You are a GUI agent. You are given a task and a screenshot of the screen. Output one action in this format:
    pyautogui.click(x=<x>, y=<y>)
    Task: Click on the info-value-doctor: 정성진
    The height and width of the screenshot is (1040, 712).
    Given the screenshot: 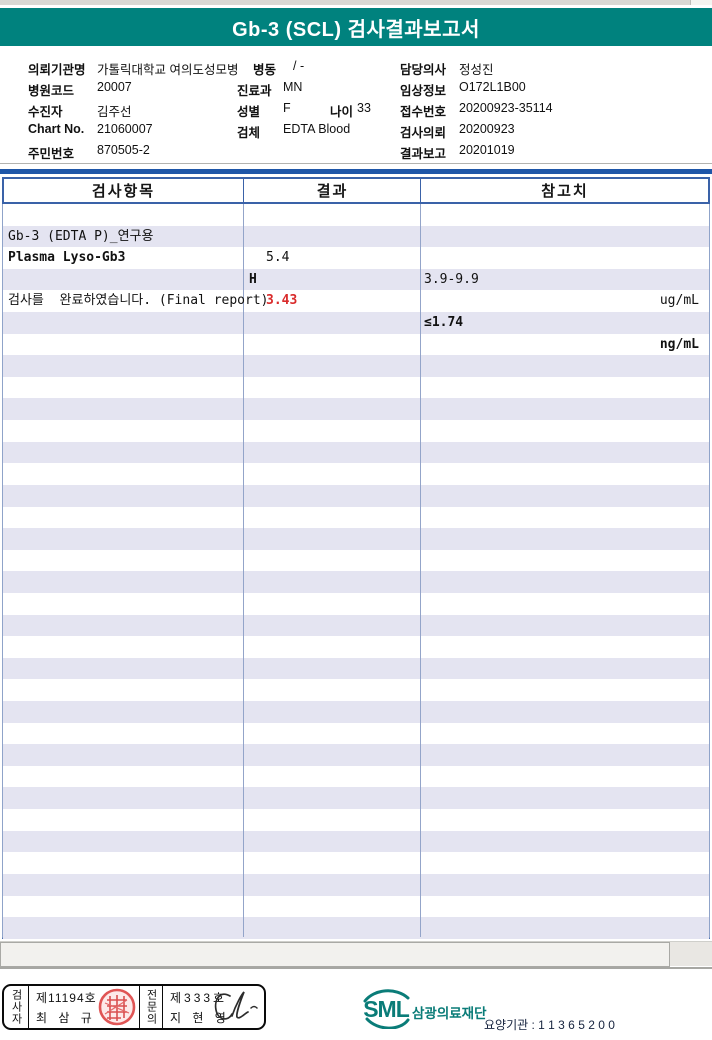 What is the action you would take?
    pyautogui.click(x=476, y=70)
    